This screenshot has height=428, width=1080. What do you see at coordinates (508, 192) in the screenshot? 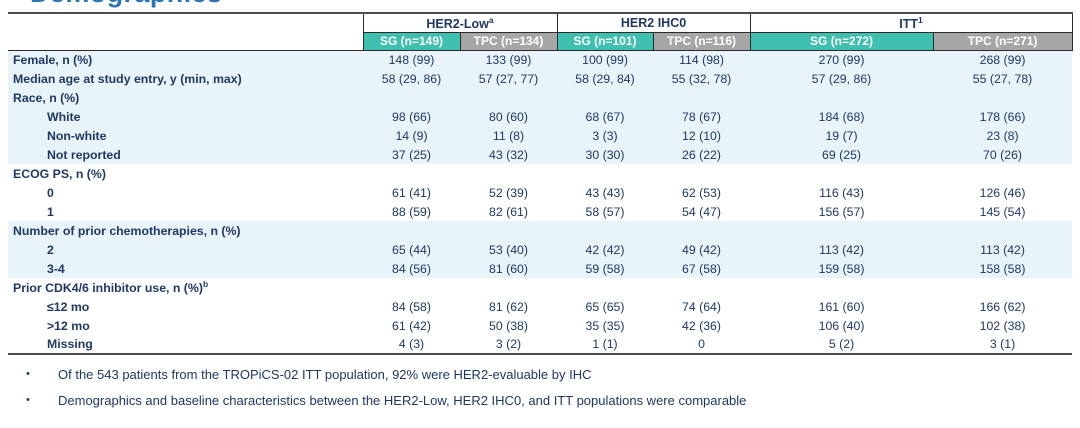
I see `cell-value: 52 (39)` at bounding box center [508, 192].